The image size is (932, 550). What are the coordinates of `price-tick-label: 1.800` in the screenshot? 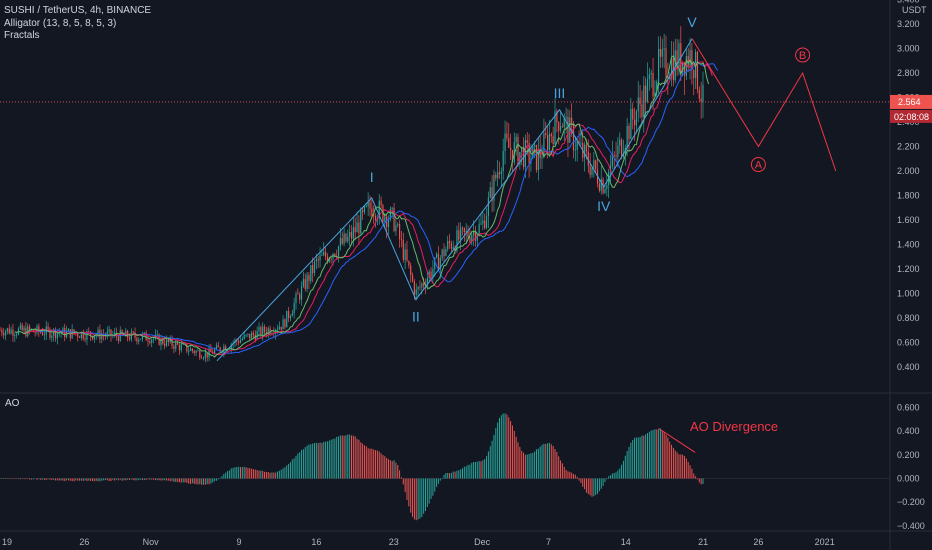 It's located at (908, 195).